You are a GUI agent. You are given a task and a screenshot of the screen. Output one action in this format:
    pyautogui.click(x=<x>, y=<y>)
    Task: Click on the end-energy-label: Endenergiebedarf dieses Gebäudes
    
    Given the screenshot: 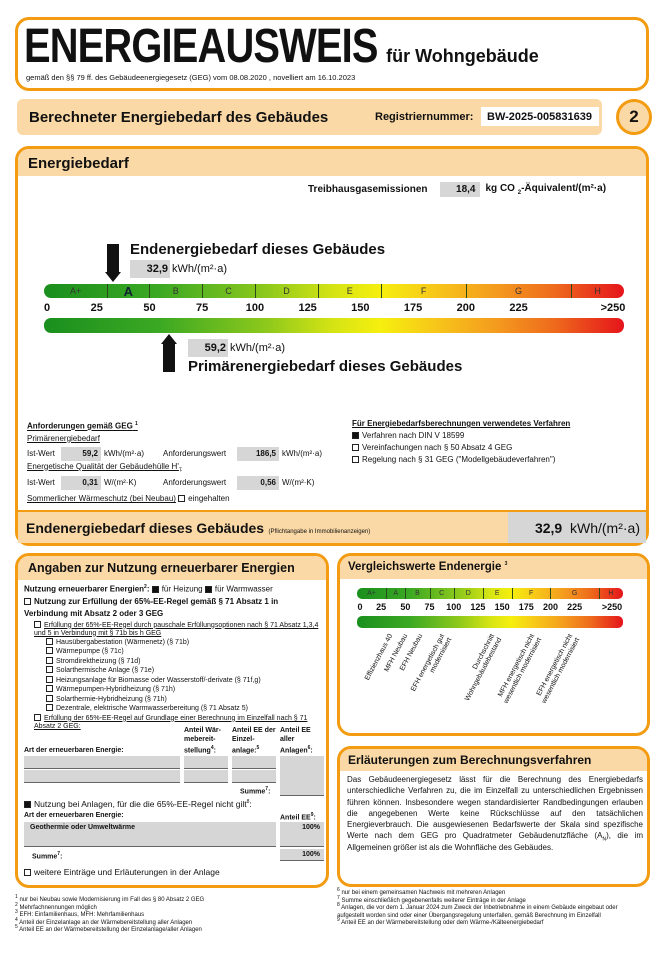 What is the action you would take?
    pyautogui.click(x=258, y=249)
    